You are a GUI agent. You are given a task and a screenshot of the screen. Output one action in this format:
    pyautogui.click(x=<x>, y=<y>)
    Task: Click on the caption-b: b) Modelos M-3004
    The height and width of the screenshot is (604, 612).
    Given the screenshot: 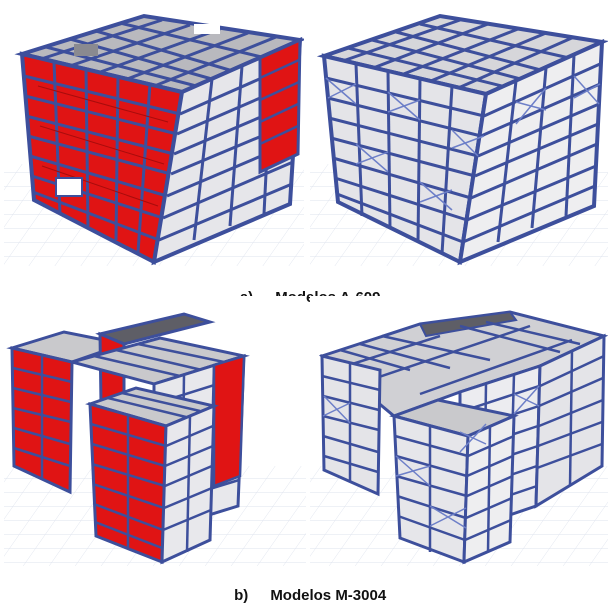 What is the action you would take?
    pyautogui.click(x=306, y=587)
    